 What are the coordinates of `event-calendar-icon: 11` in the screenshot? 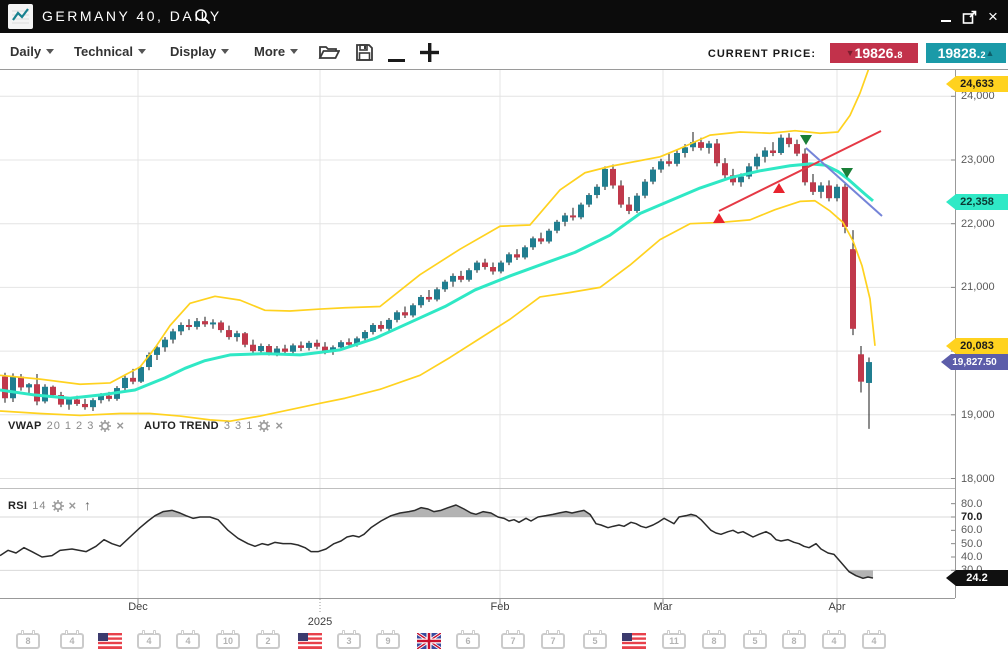 It's located at (674, 639).